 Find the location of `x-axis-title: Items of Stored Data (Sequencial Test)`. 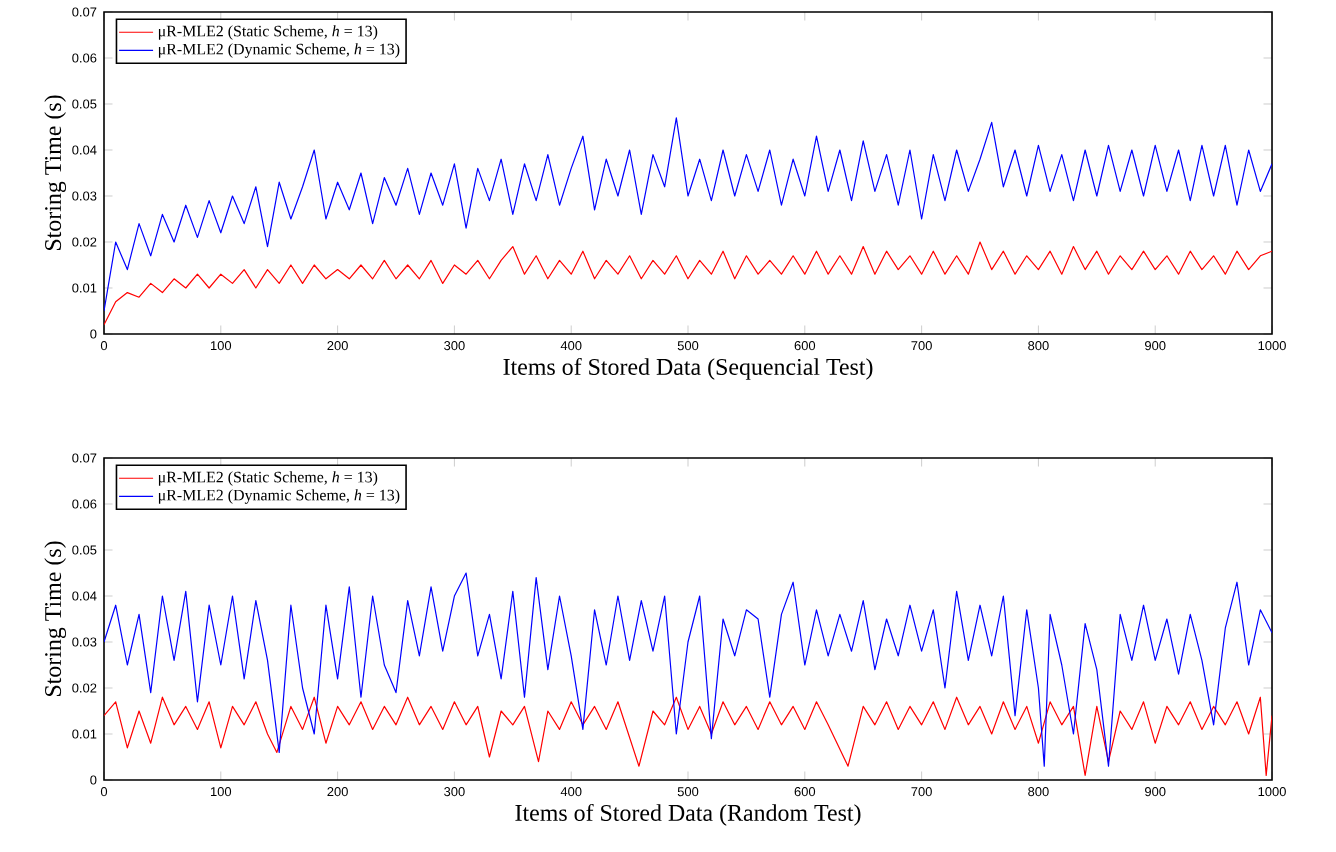

x-axis-title: Items of Stored Data (Sequencial Test) is located at coordinates (688, 368).